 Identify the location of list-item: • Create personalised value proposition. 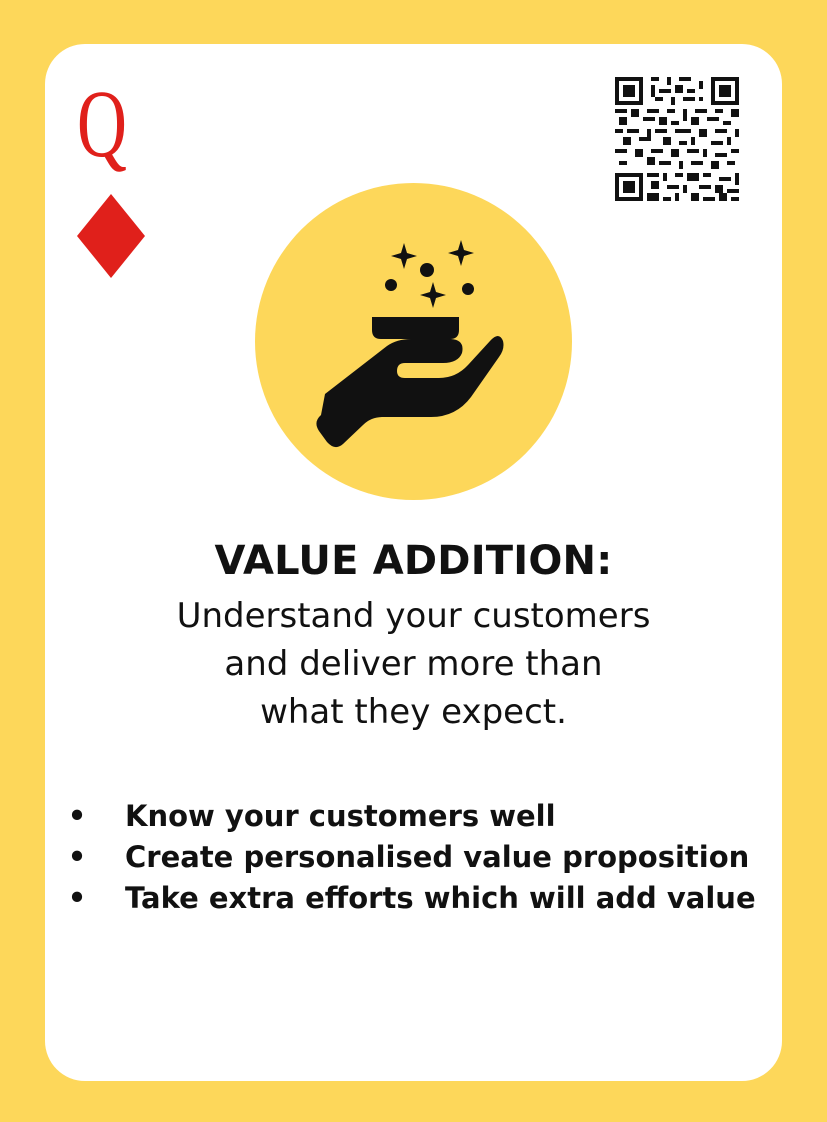
(417, 857).